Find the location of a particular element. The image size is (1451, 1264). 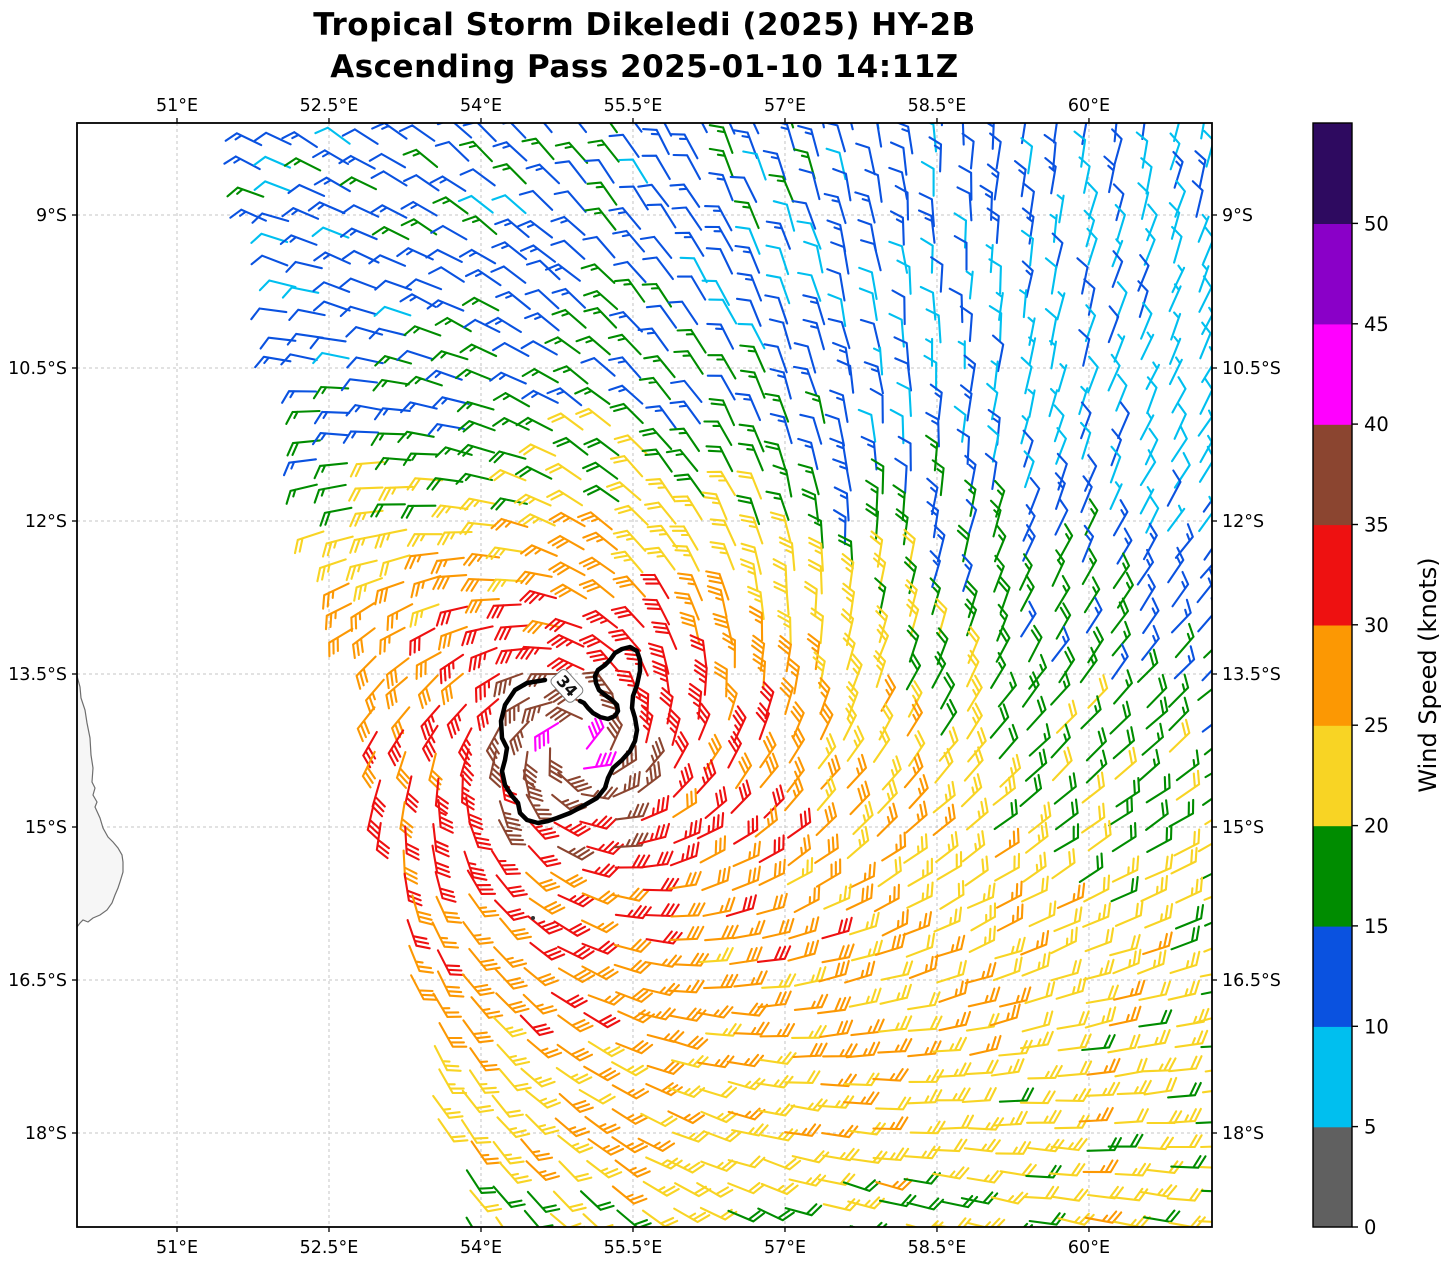

y-tick-label: 16.5°S is located at coordinates (1251, 981).